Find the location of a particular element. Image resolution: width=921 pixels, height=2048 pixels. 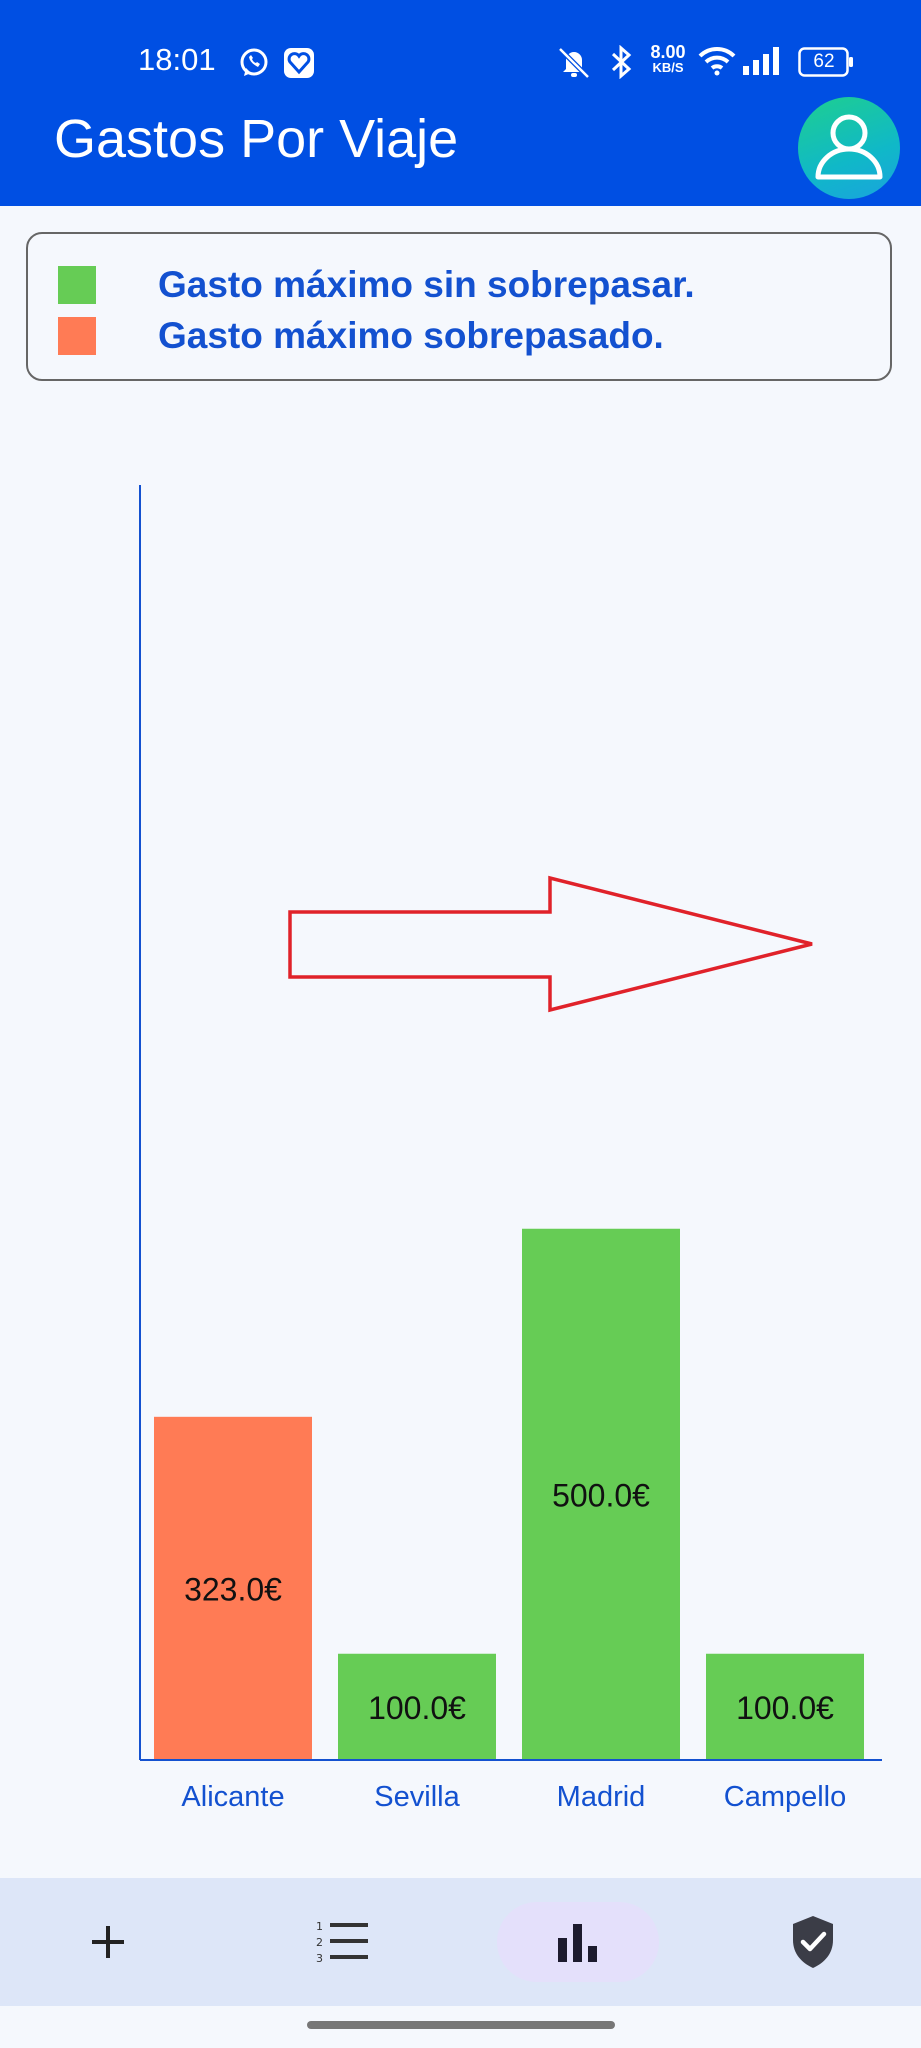

bar-madrid is located at coordinates (601, 1494).